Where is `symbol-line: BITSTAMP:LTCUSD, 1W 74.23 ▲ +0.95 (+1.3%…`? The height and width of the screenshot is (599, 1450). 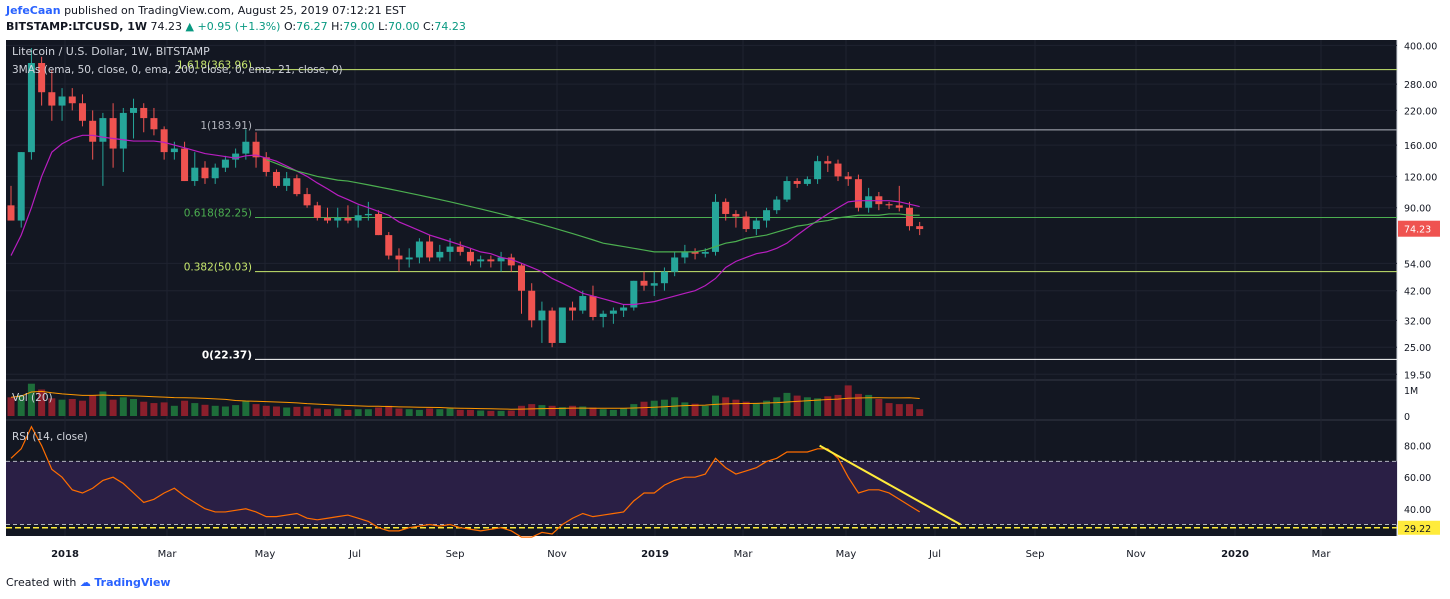 symbol-line: BITSTAMP:LTCUSD, 1W 74.23 ▲ +0.95 (+1.3%… is located at coordinates (236, 26).